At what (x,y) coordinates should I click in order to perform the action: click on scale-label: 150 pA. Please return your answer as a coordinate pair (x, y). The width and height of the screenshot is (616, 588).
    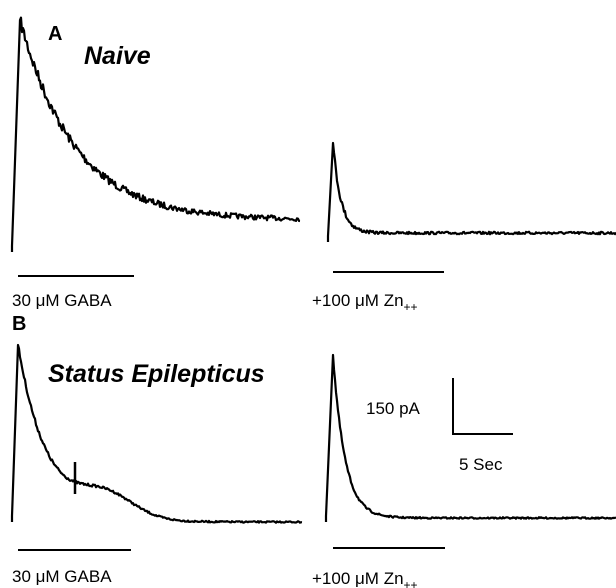
    Looking at the image, I should click on (393, 408).